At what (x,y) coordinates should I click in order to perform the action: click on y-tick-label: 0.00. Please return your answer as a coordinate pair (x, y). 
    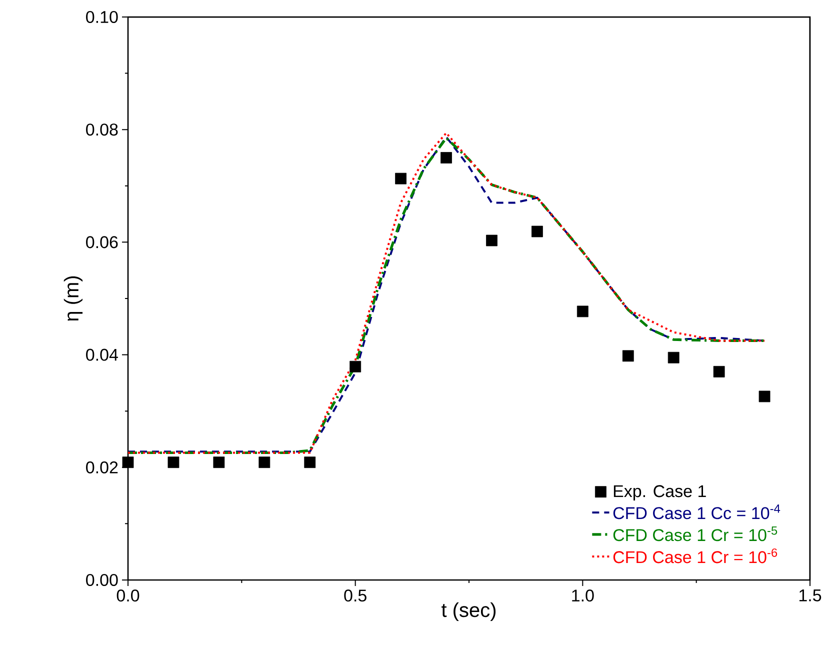
    Looking at the image, I should click on (102, 580).